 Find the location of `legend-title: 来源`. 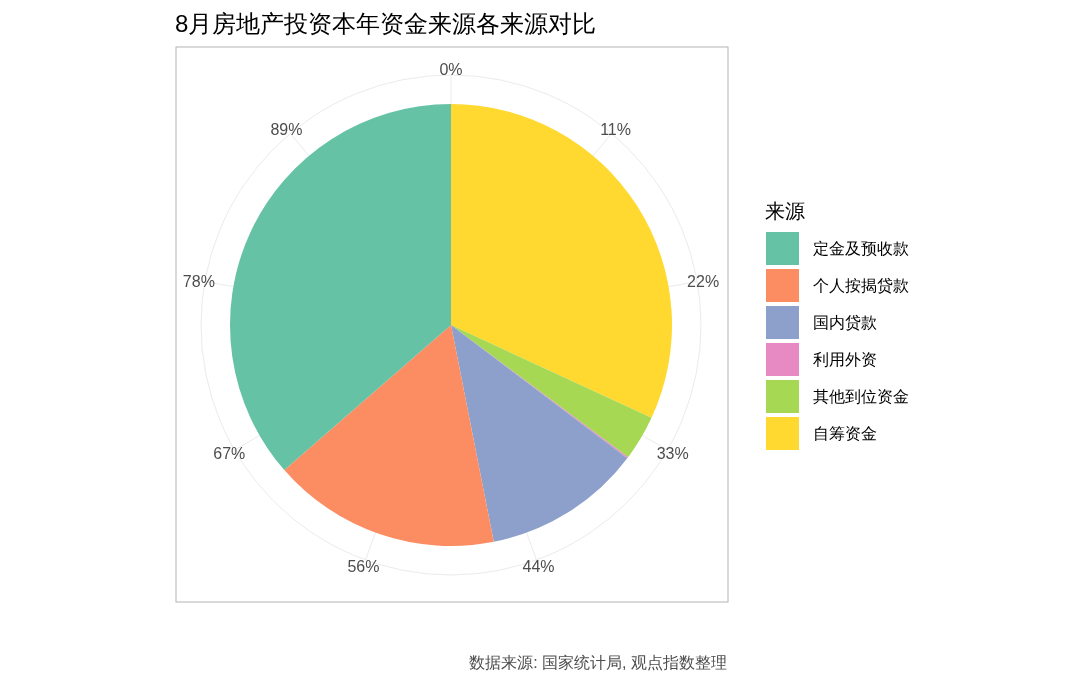

legend-title: 来源 is located at coordinates (785, 211).